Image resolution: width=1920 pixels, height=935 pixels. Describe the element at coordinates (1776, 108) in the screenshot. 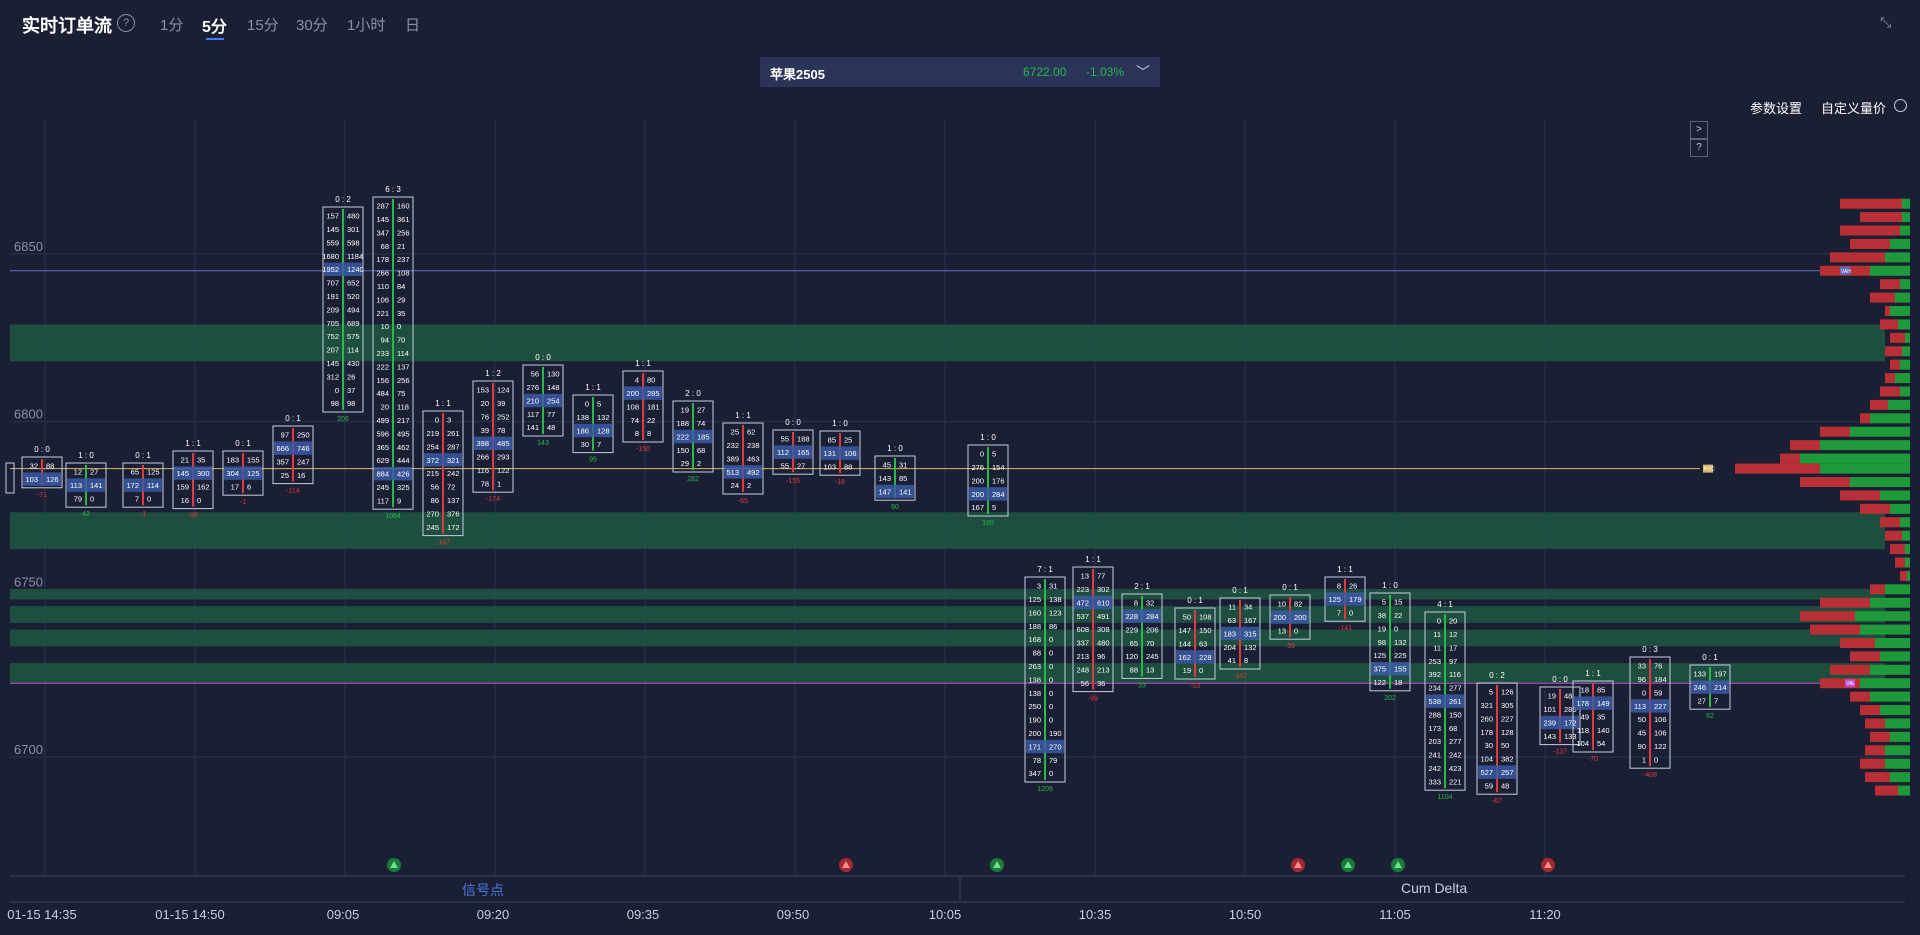

I see `params-settings-button: 参数设置` at that location.